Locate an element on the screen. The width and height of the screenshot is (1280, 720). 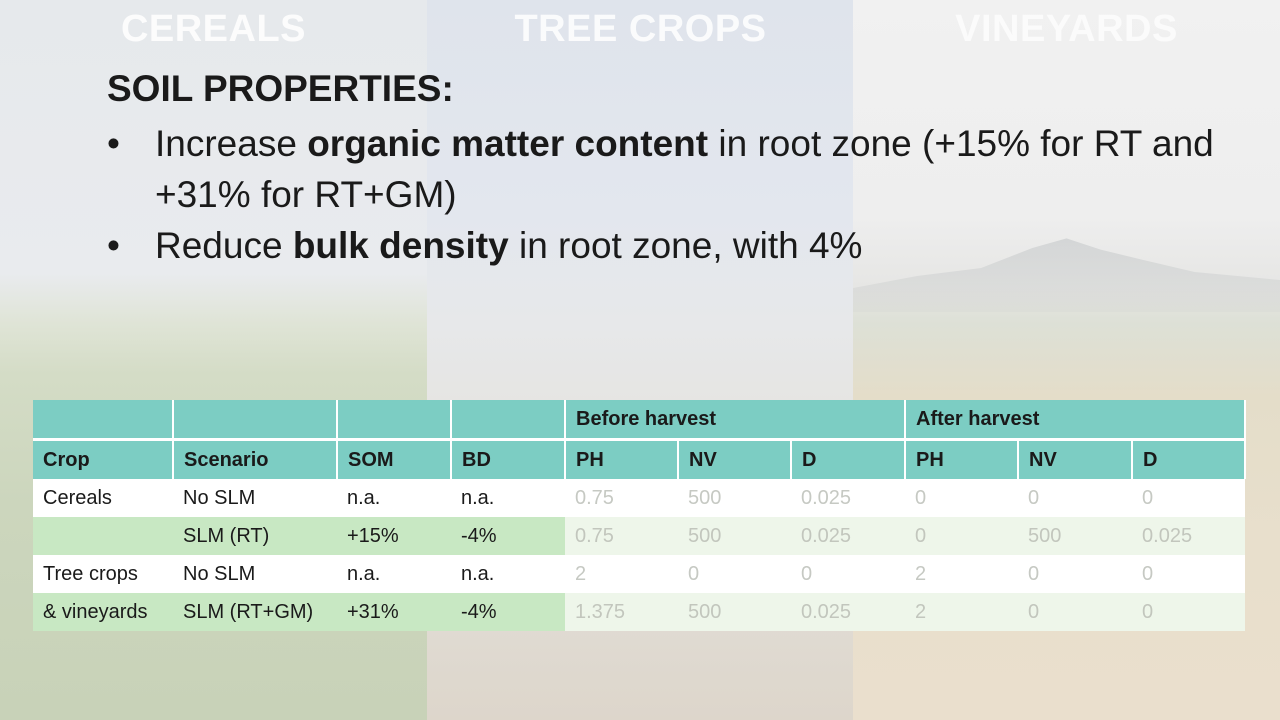
tree-crops-label: TREE CROPS is located at coordinates (640, 29).